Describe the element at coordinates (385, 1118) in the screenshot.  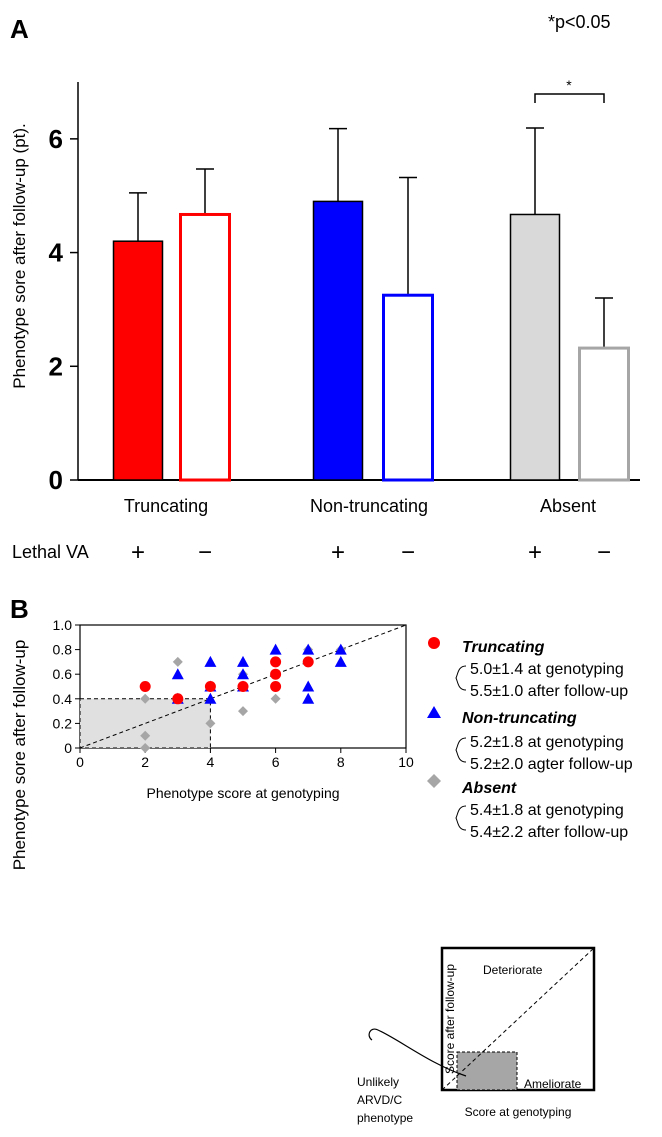
I see `inset-callout-line3: phenotype` at that location.